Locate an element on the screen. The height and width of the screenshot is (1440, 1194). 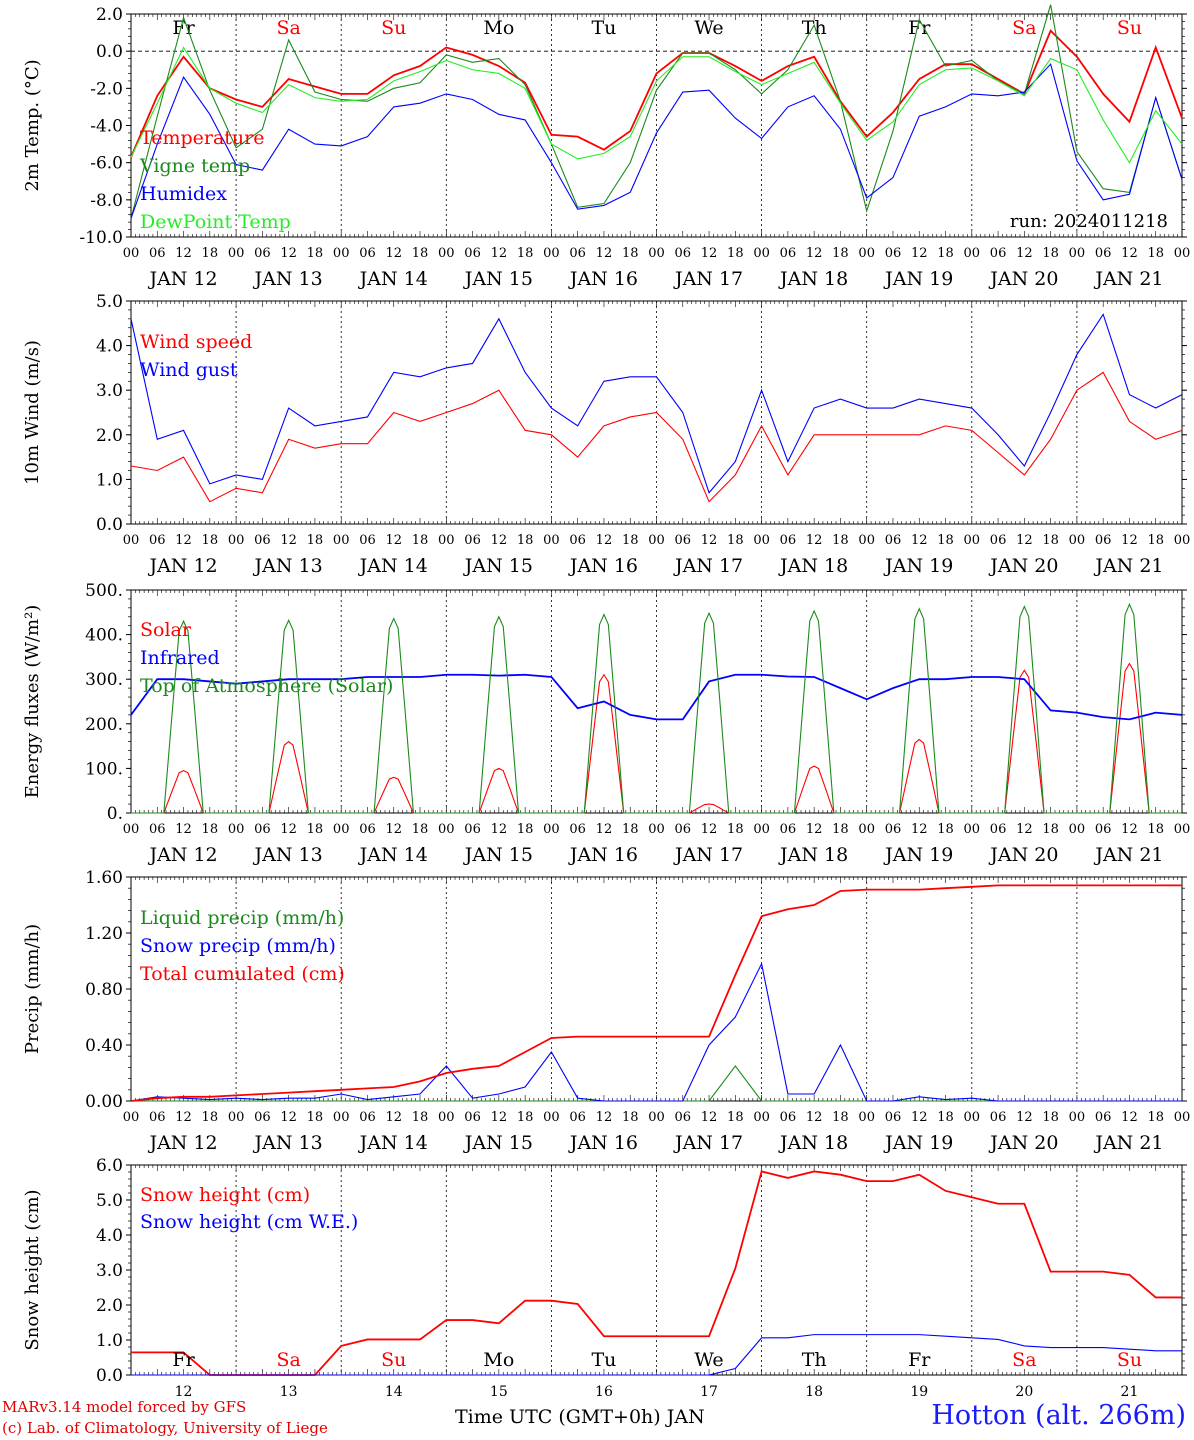
panel-0-legend-0: Temperature is located at coordinates (202, 138).